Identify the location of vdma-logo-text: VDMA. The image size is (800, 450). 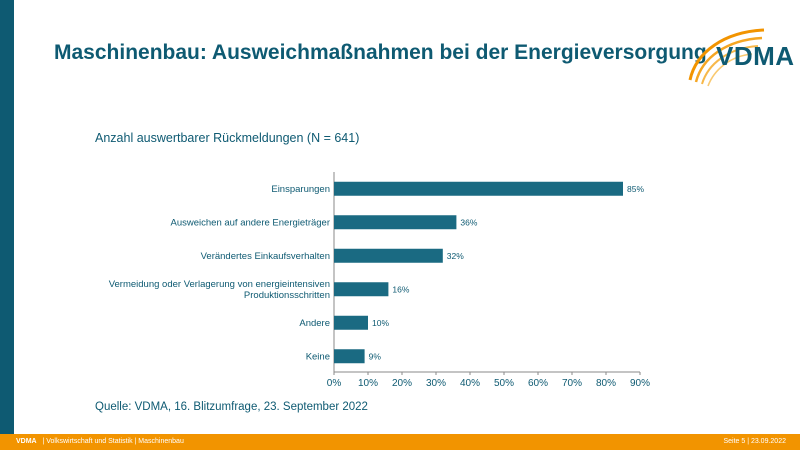
(755, 56).